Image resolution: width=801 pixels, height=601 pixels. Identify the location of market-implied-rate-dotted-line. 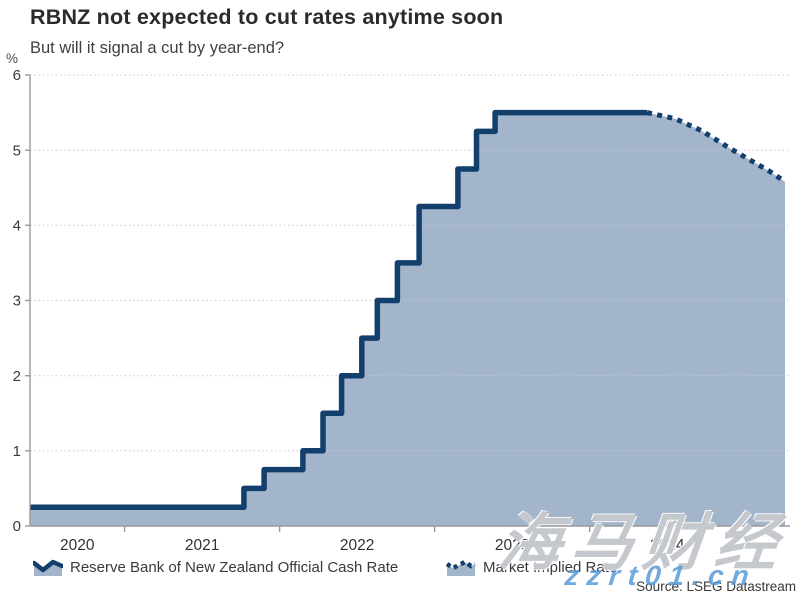
(716, 147).